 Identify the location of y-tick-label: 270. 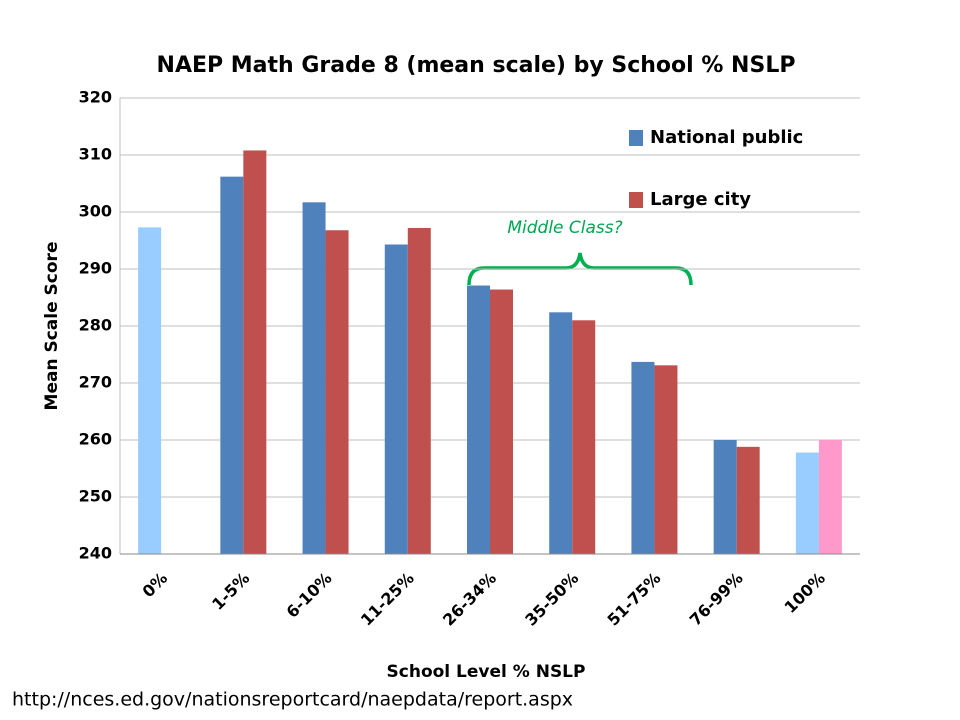
(95, 382).